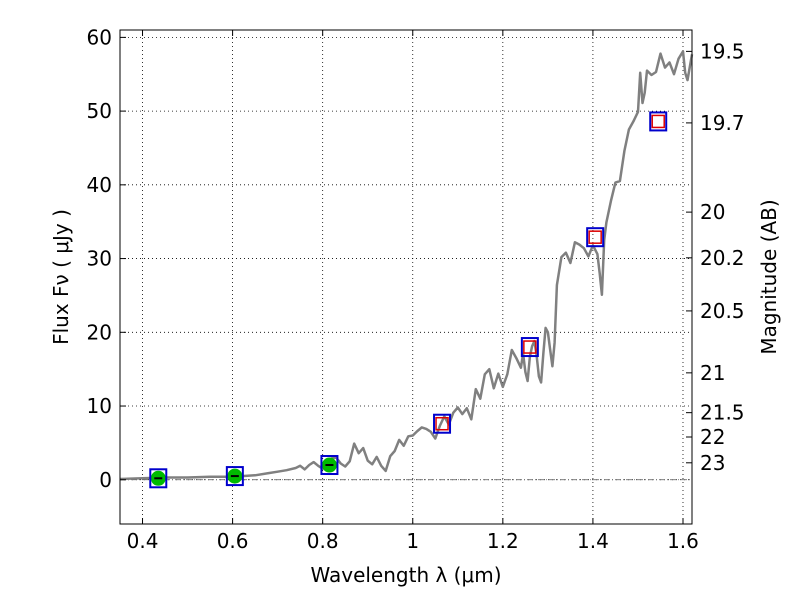 The image size is (800, 600). What do you see at coordinates (99, 37) in the screenshot?
I see `y-tick-label: 60` at bounding box center [99, 37].